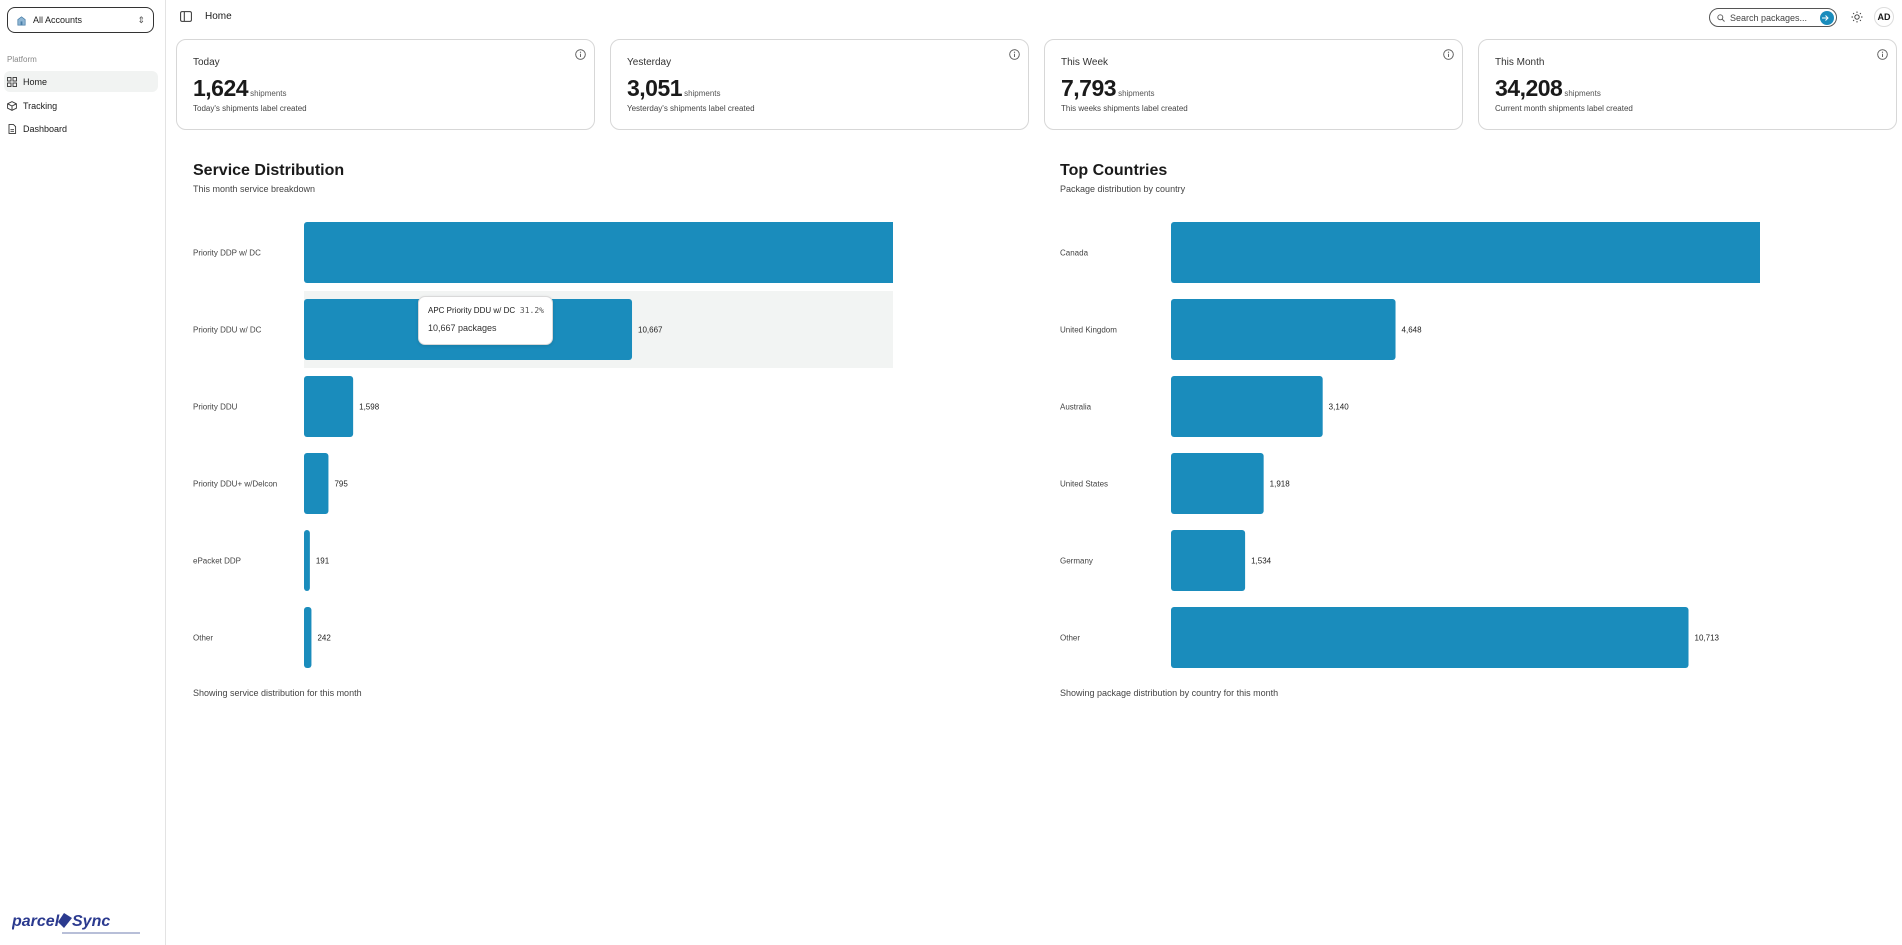 Image resolution: width=1902 pixels, height=945 pixels. I want to click on value-label: 242, so click(324, 638).